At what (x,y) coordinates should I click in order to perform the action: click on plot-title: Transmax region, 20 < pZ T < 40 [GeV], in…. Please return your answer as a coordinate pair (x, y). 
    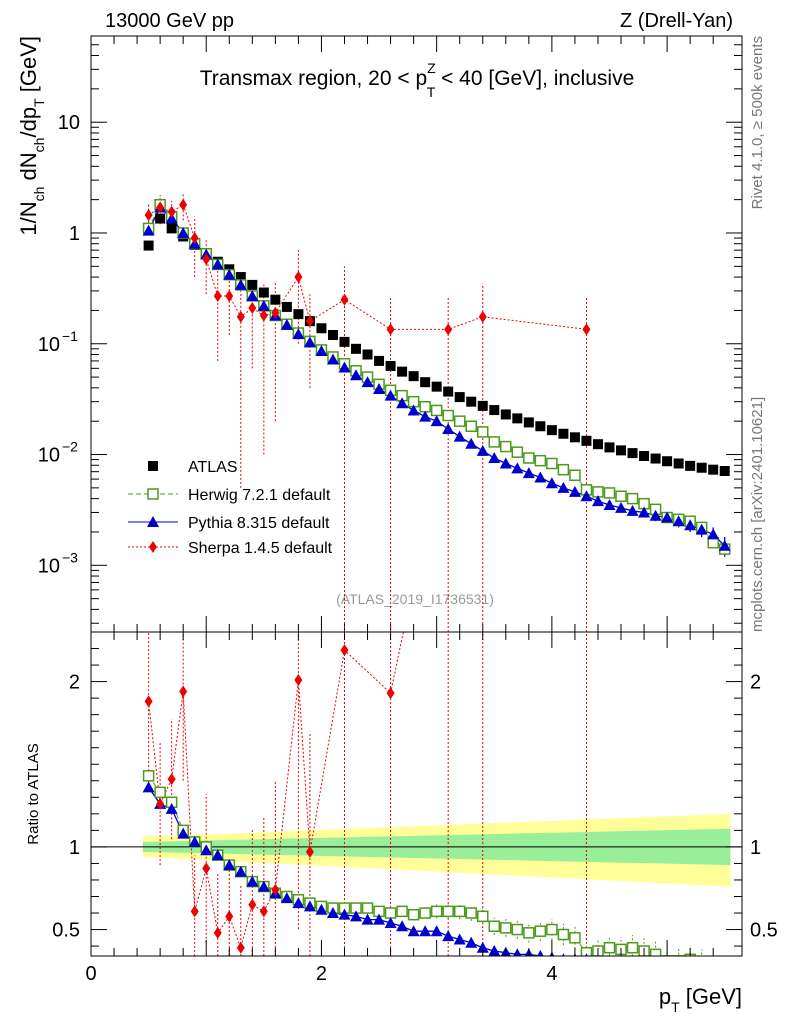
    Looking at the image, I should click on (417, 80).